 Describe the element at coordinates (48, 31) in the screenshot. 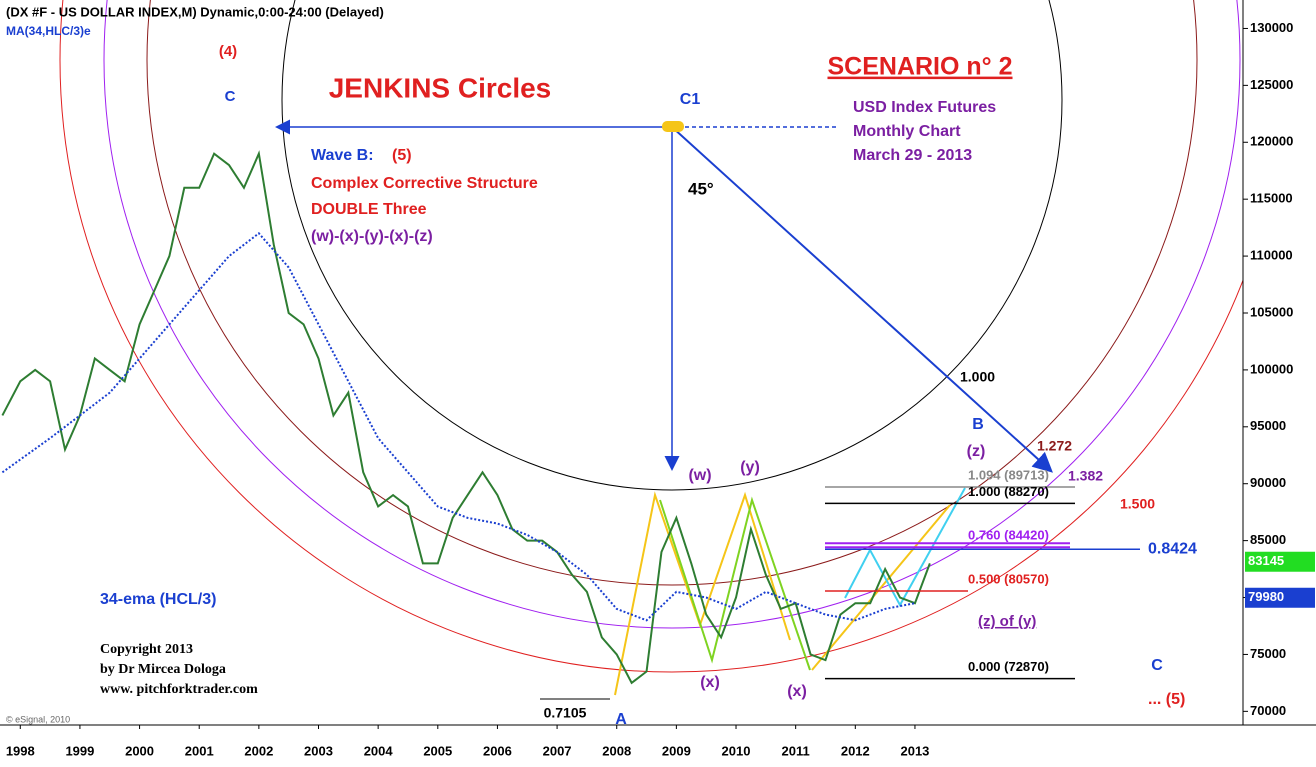

I see `legend-ema: MA(34,HLC/3)e` at that location.